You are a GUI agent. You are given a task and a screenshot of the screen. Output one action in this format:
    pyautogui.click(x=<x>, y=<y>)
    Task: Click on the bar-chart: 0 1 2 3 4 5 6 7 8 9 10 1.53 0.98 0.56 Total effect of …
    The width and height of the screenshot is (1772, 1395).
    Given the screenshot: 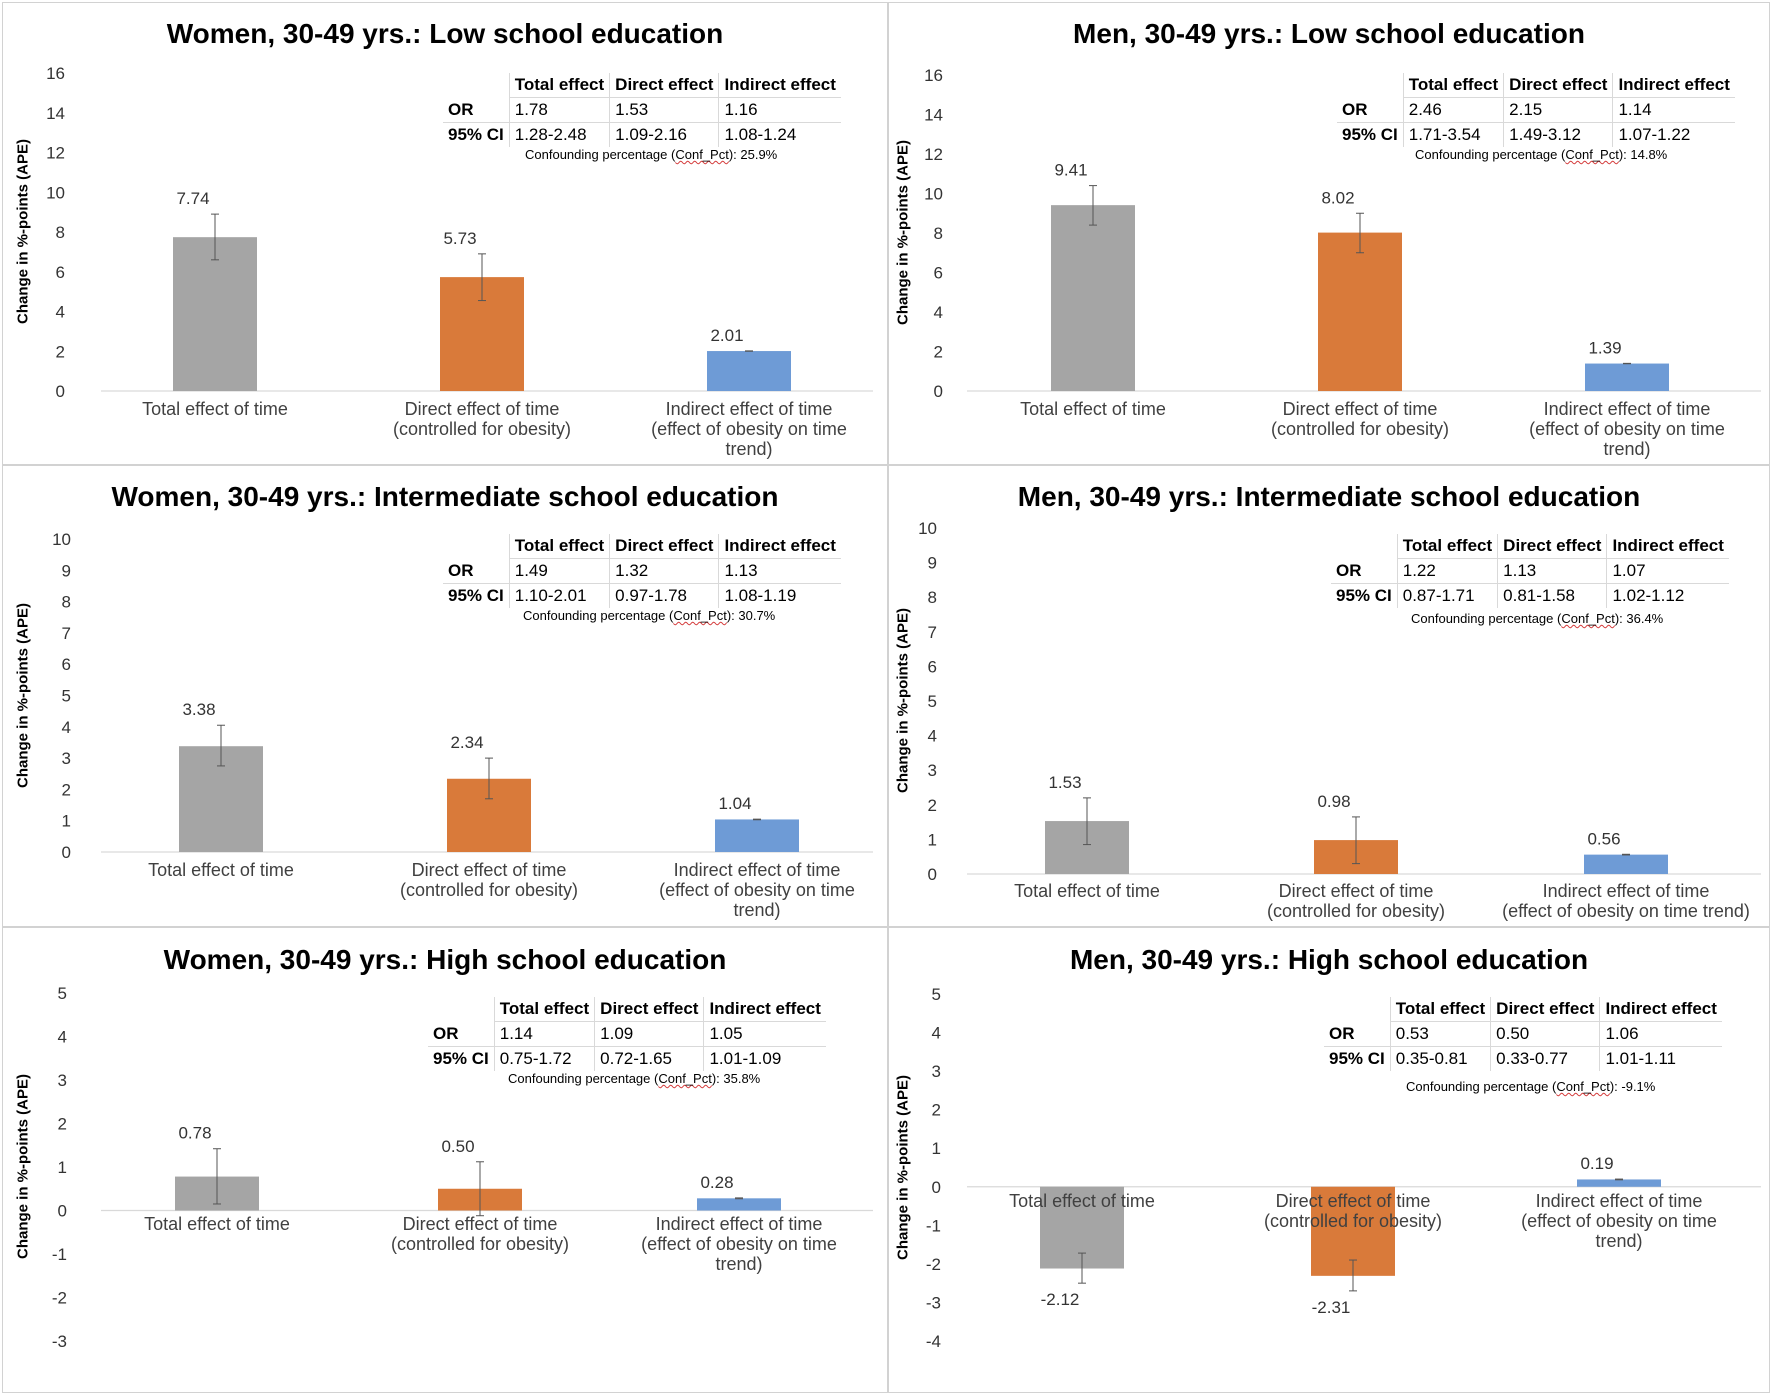 What is the action you would take?
    pyautogui.click(x=1339, y=720)
    